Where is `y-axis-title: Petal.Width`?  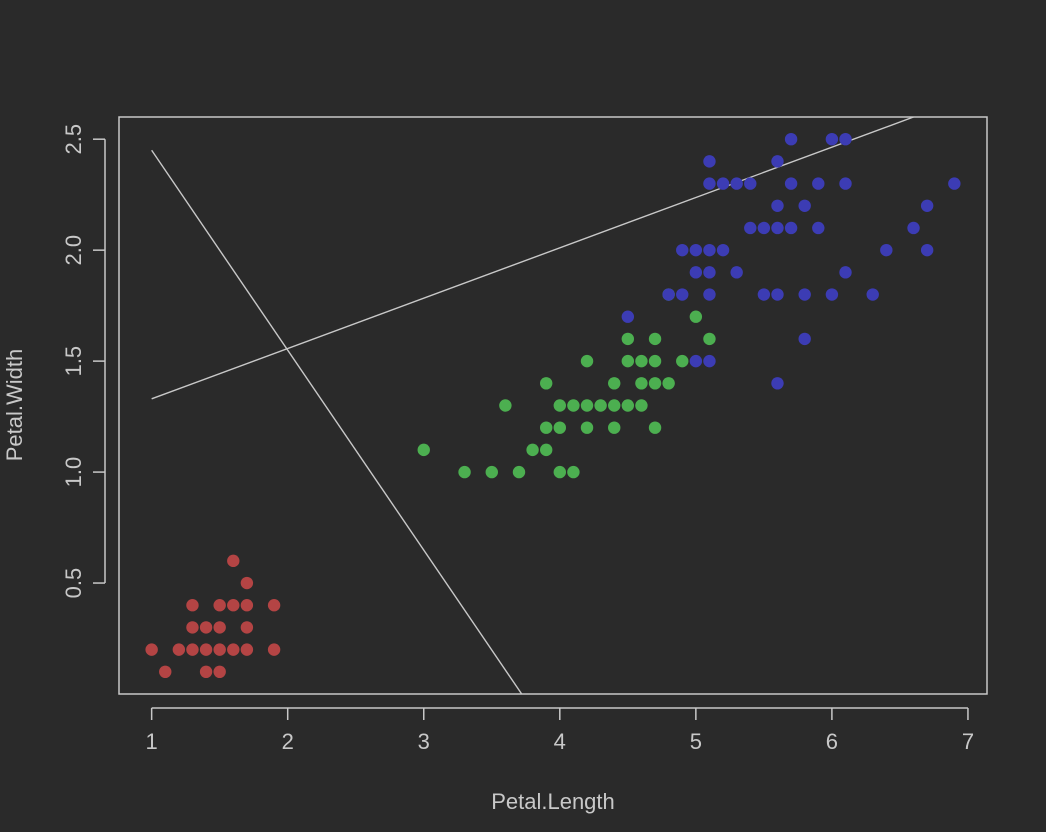
y-axis-title: Petal.Width is located at coordinates (14, 405).